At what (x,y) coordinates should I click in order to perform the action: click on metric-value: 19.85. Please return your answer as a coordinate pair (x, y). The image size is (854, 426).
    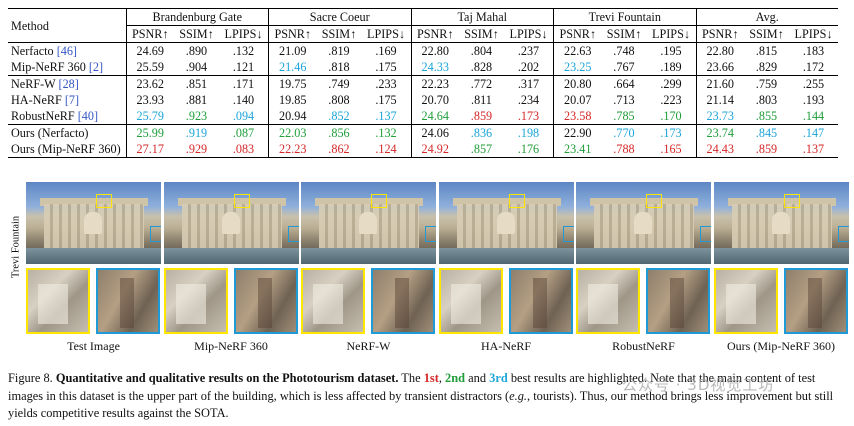
    Looking at the image, I should click on (292, 100).